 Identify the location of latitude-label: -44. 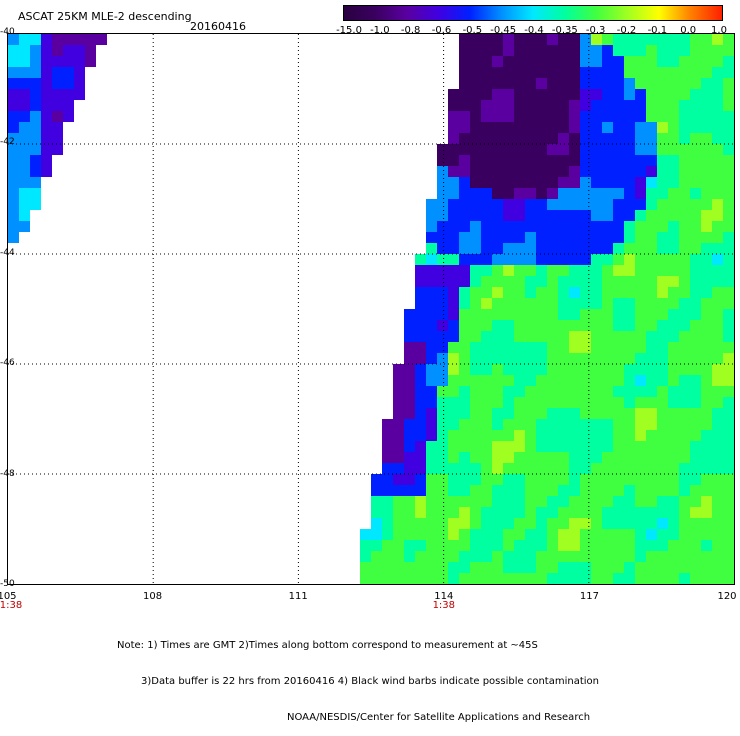
(7, 252).